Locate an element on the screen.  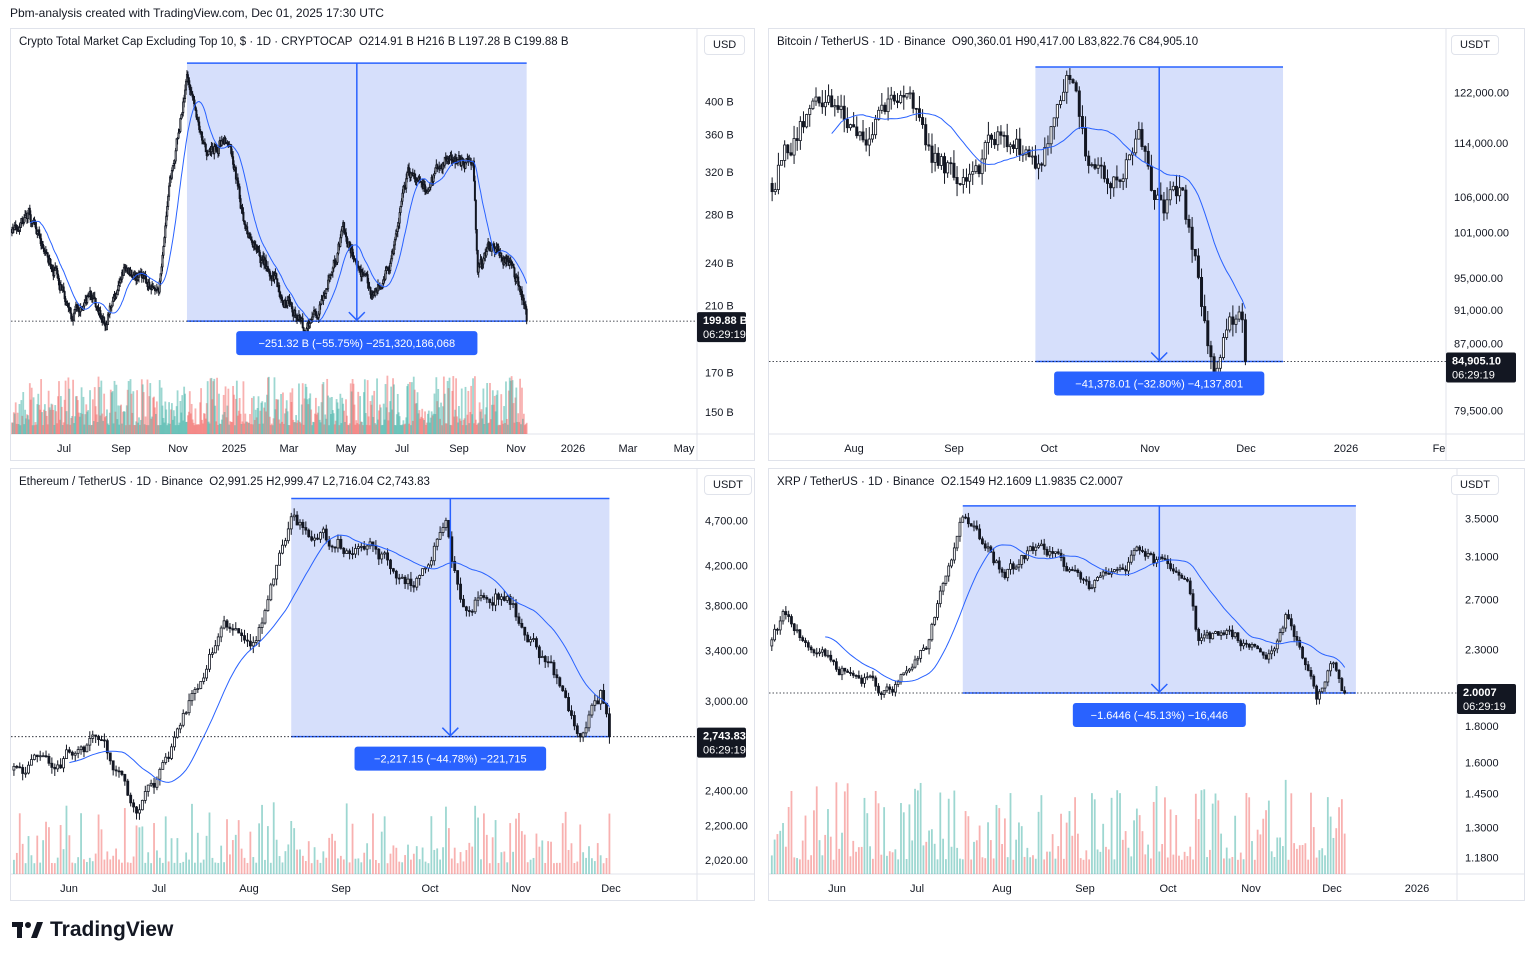
time-tick-label: Jul is located at coordinates (402, 449).